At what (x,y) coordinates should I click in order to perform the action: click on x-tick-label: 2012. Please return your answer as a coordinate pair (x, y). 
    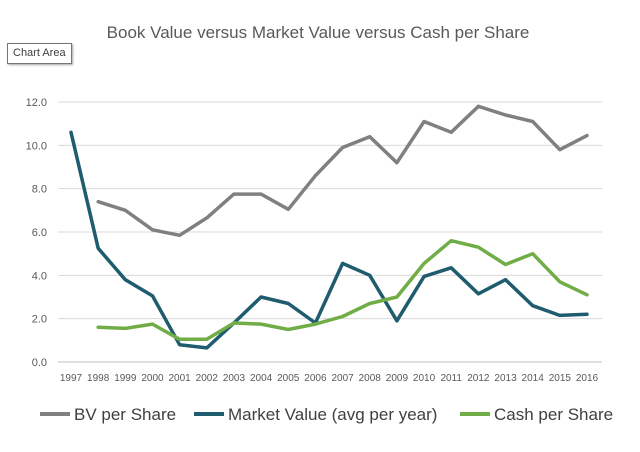
    Looking at the image, I should click on (478, 378).